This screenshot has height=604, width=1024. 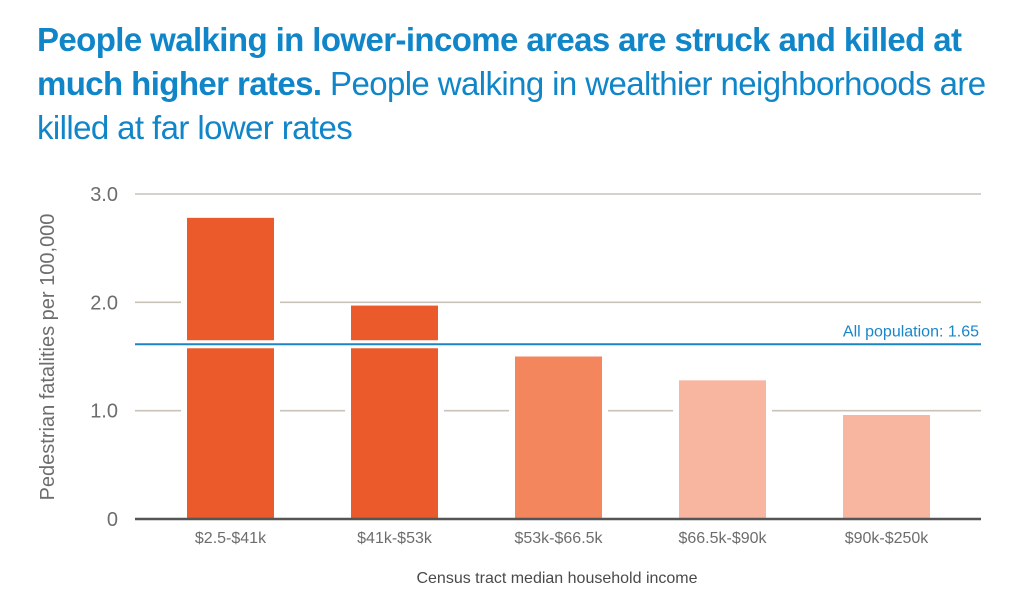 What do you see at coordinates (722, 538) in the screenshot?
I see `x-tick-label: $66.5k-$90k` at bounding box center [722, 538].